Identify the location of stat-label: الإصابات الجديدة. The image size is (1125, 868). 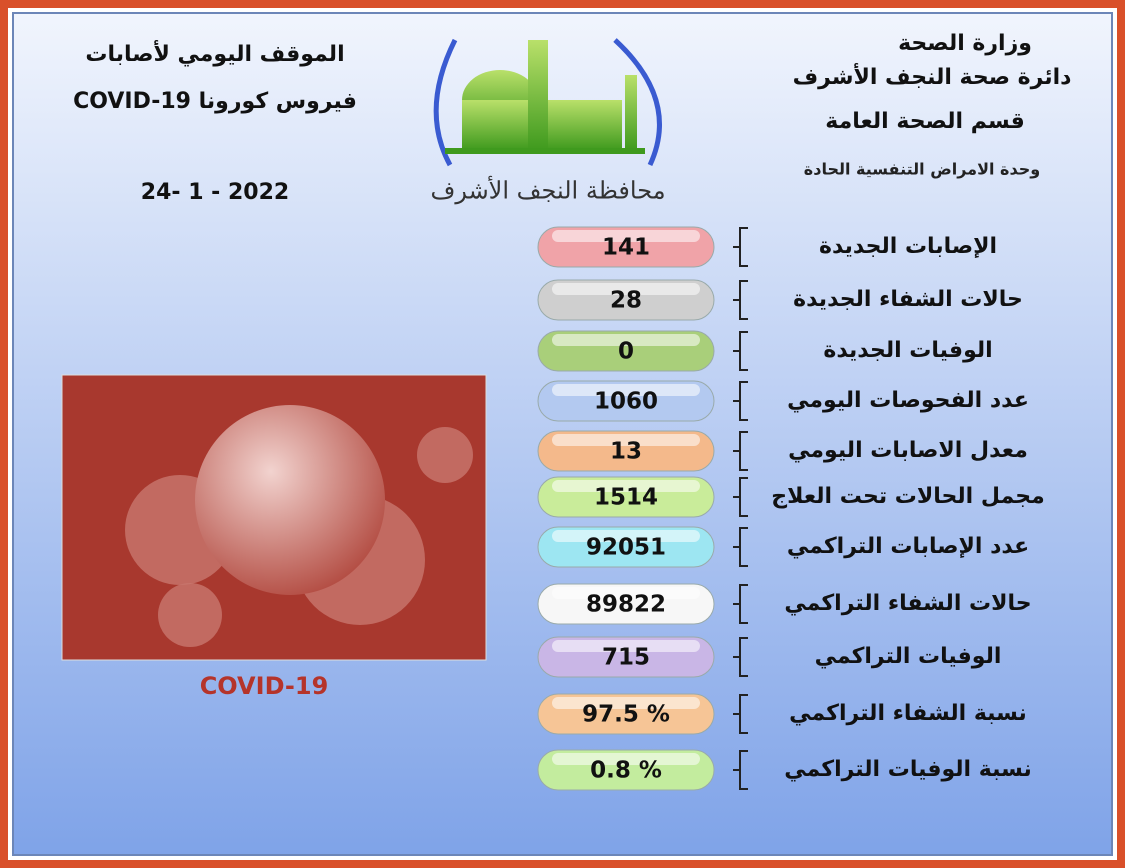
(908, 246).